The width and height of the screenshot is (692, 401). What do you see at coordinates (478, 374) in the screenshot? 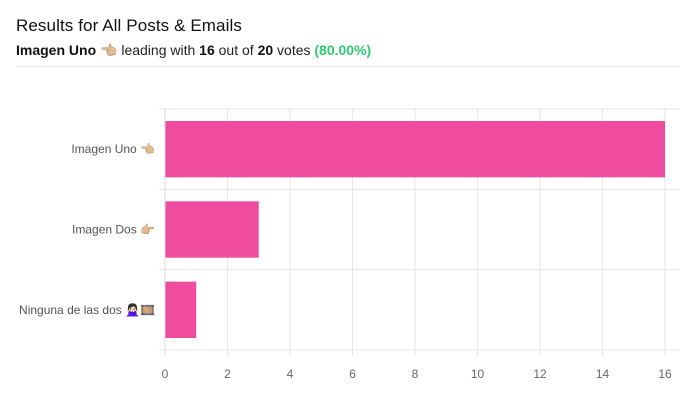
I see `x-tick-label: 10` at bounding box center [478, 374].